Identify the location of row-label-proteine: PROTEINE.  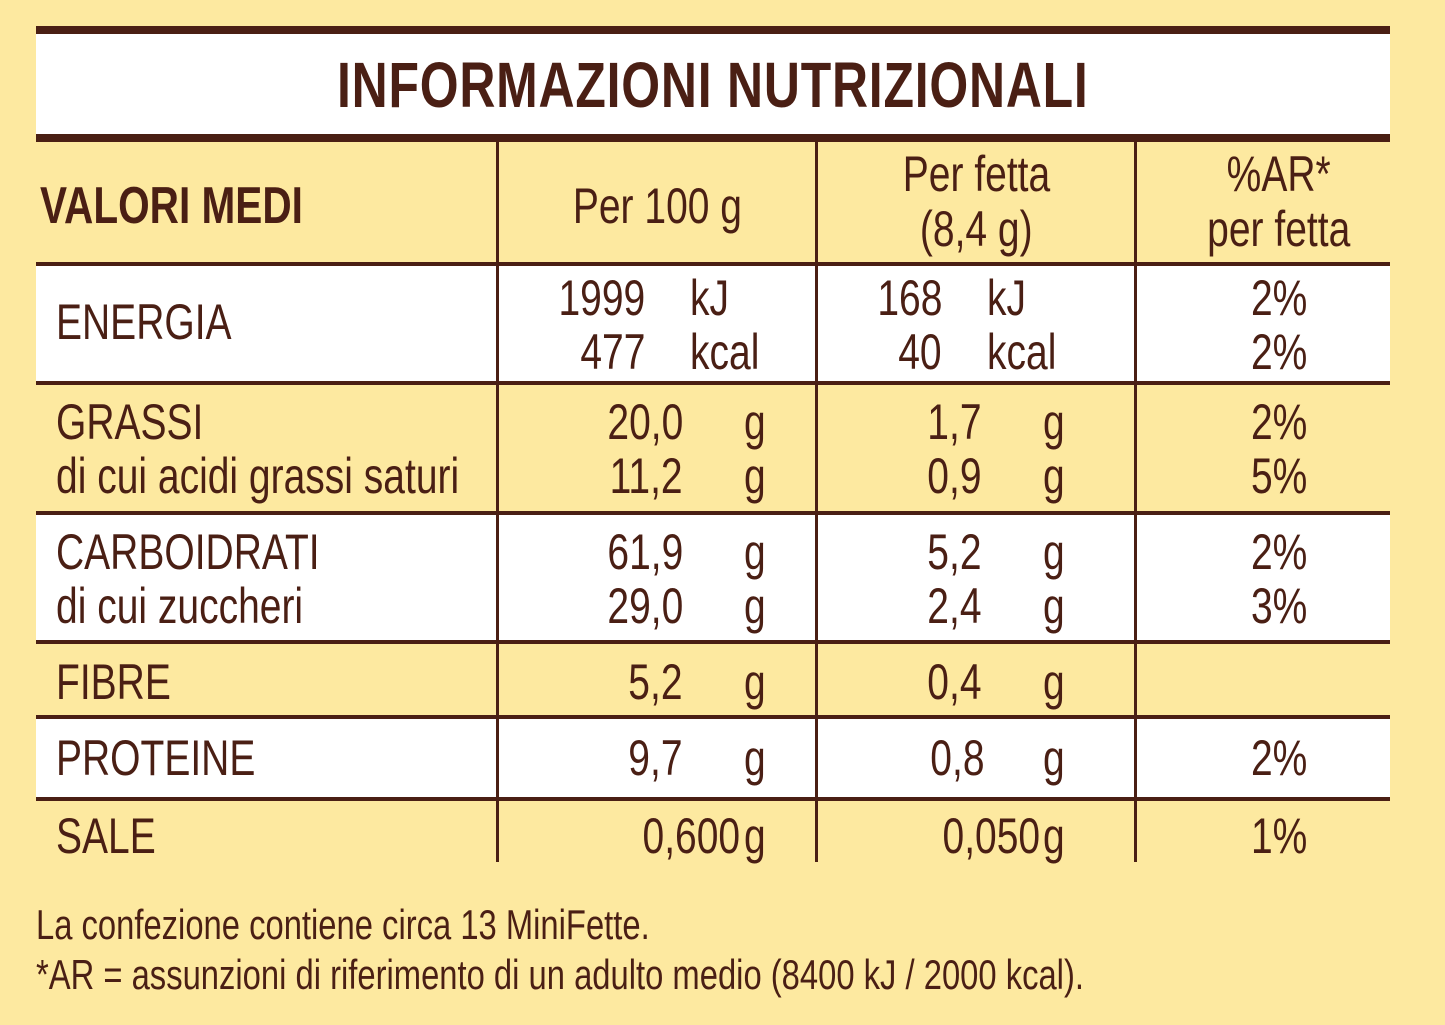
(184, 758).